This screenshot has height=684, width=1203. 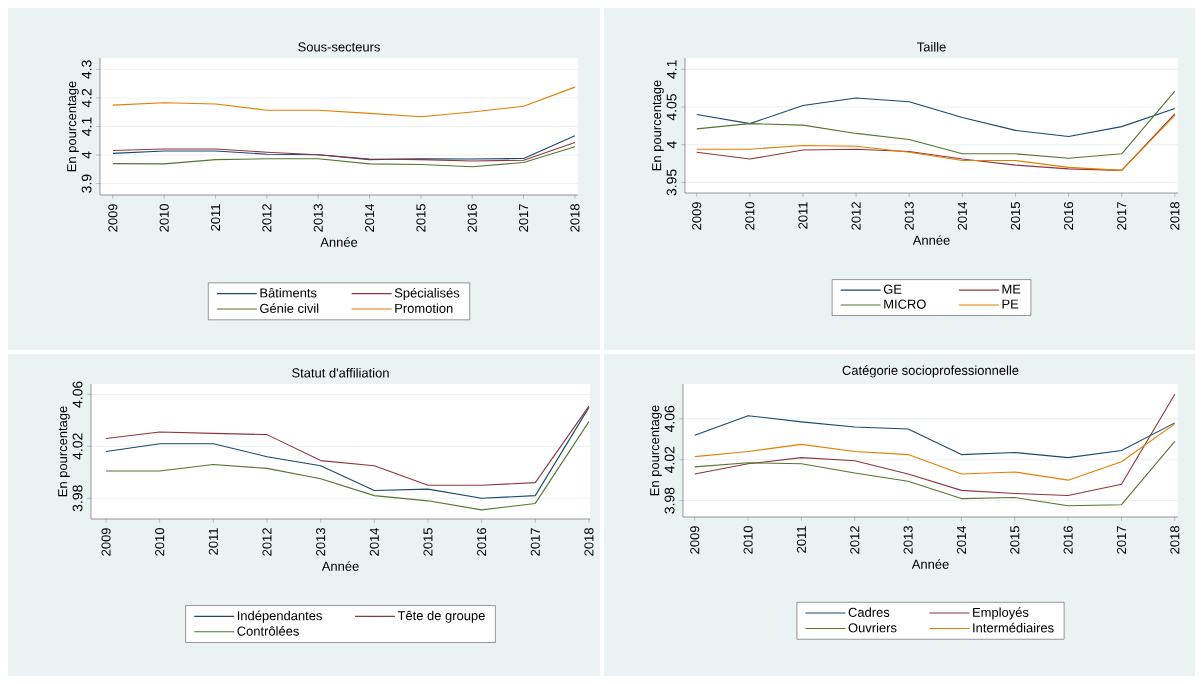 I want to click on legend-label: ME, so click(x=1011, y=289).